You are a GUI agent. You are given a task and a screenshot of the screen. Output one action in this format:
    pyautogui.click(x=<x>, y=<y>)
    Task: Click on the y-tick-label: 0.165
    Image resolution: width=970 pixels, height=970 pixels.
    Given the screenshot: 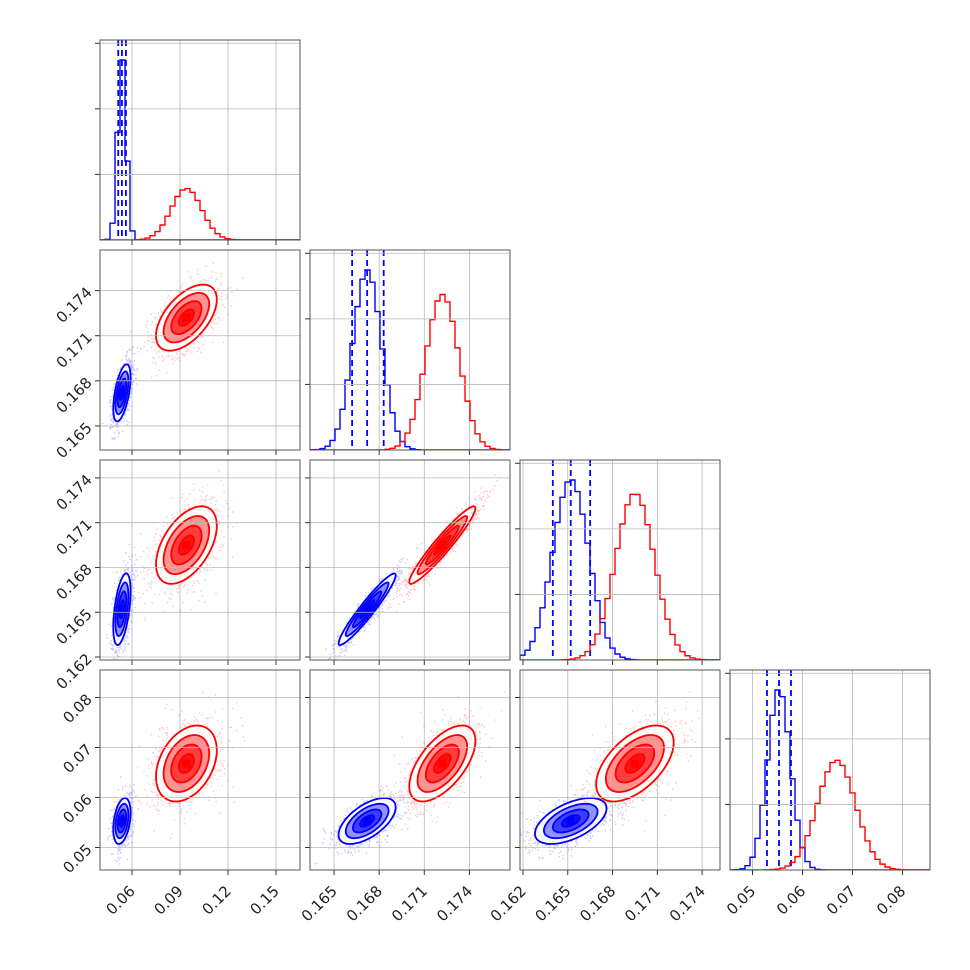 What is the action you would take?
    pyautogui.click(x=74, y=440)
    